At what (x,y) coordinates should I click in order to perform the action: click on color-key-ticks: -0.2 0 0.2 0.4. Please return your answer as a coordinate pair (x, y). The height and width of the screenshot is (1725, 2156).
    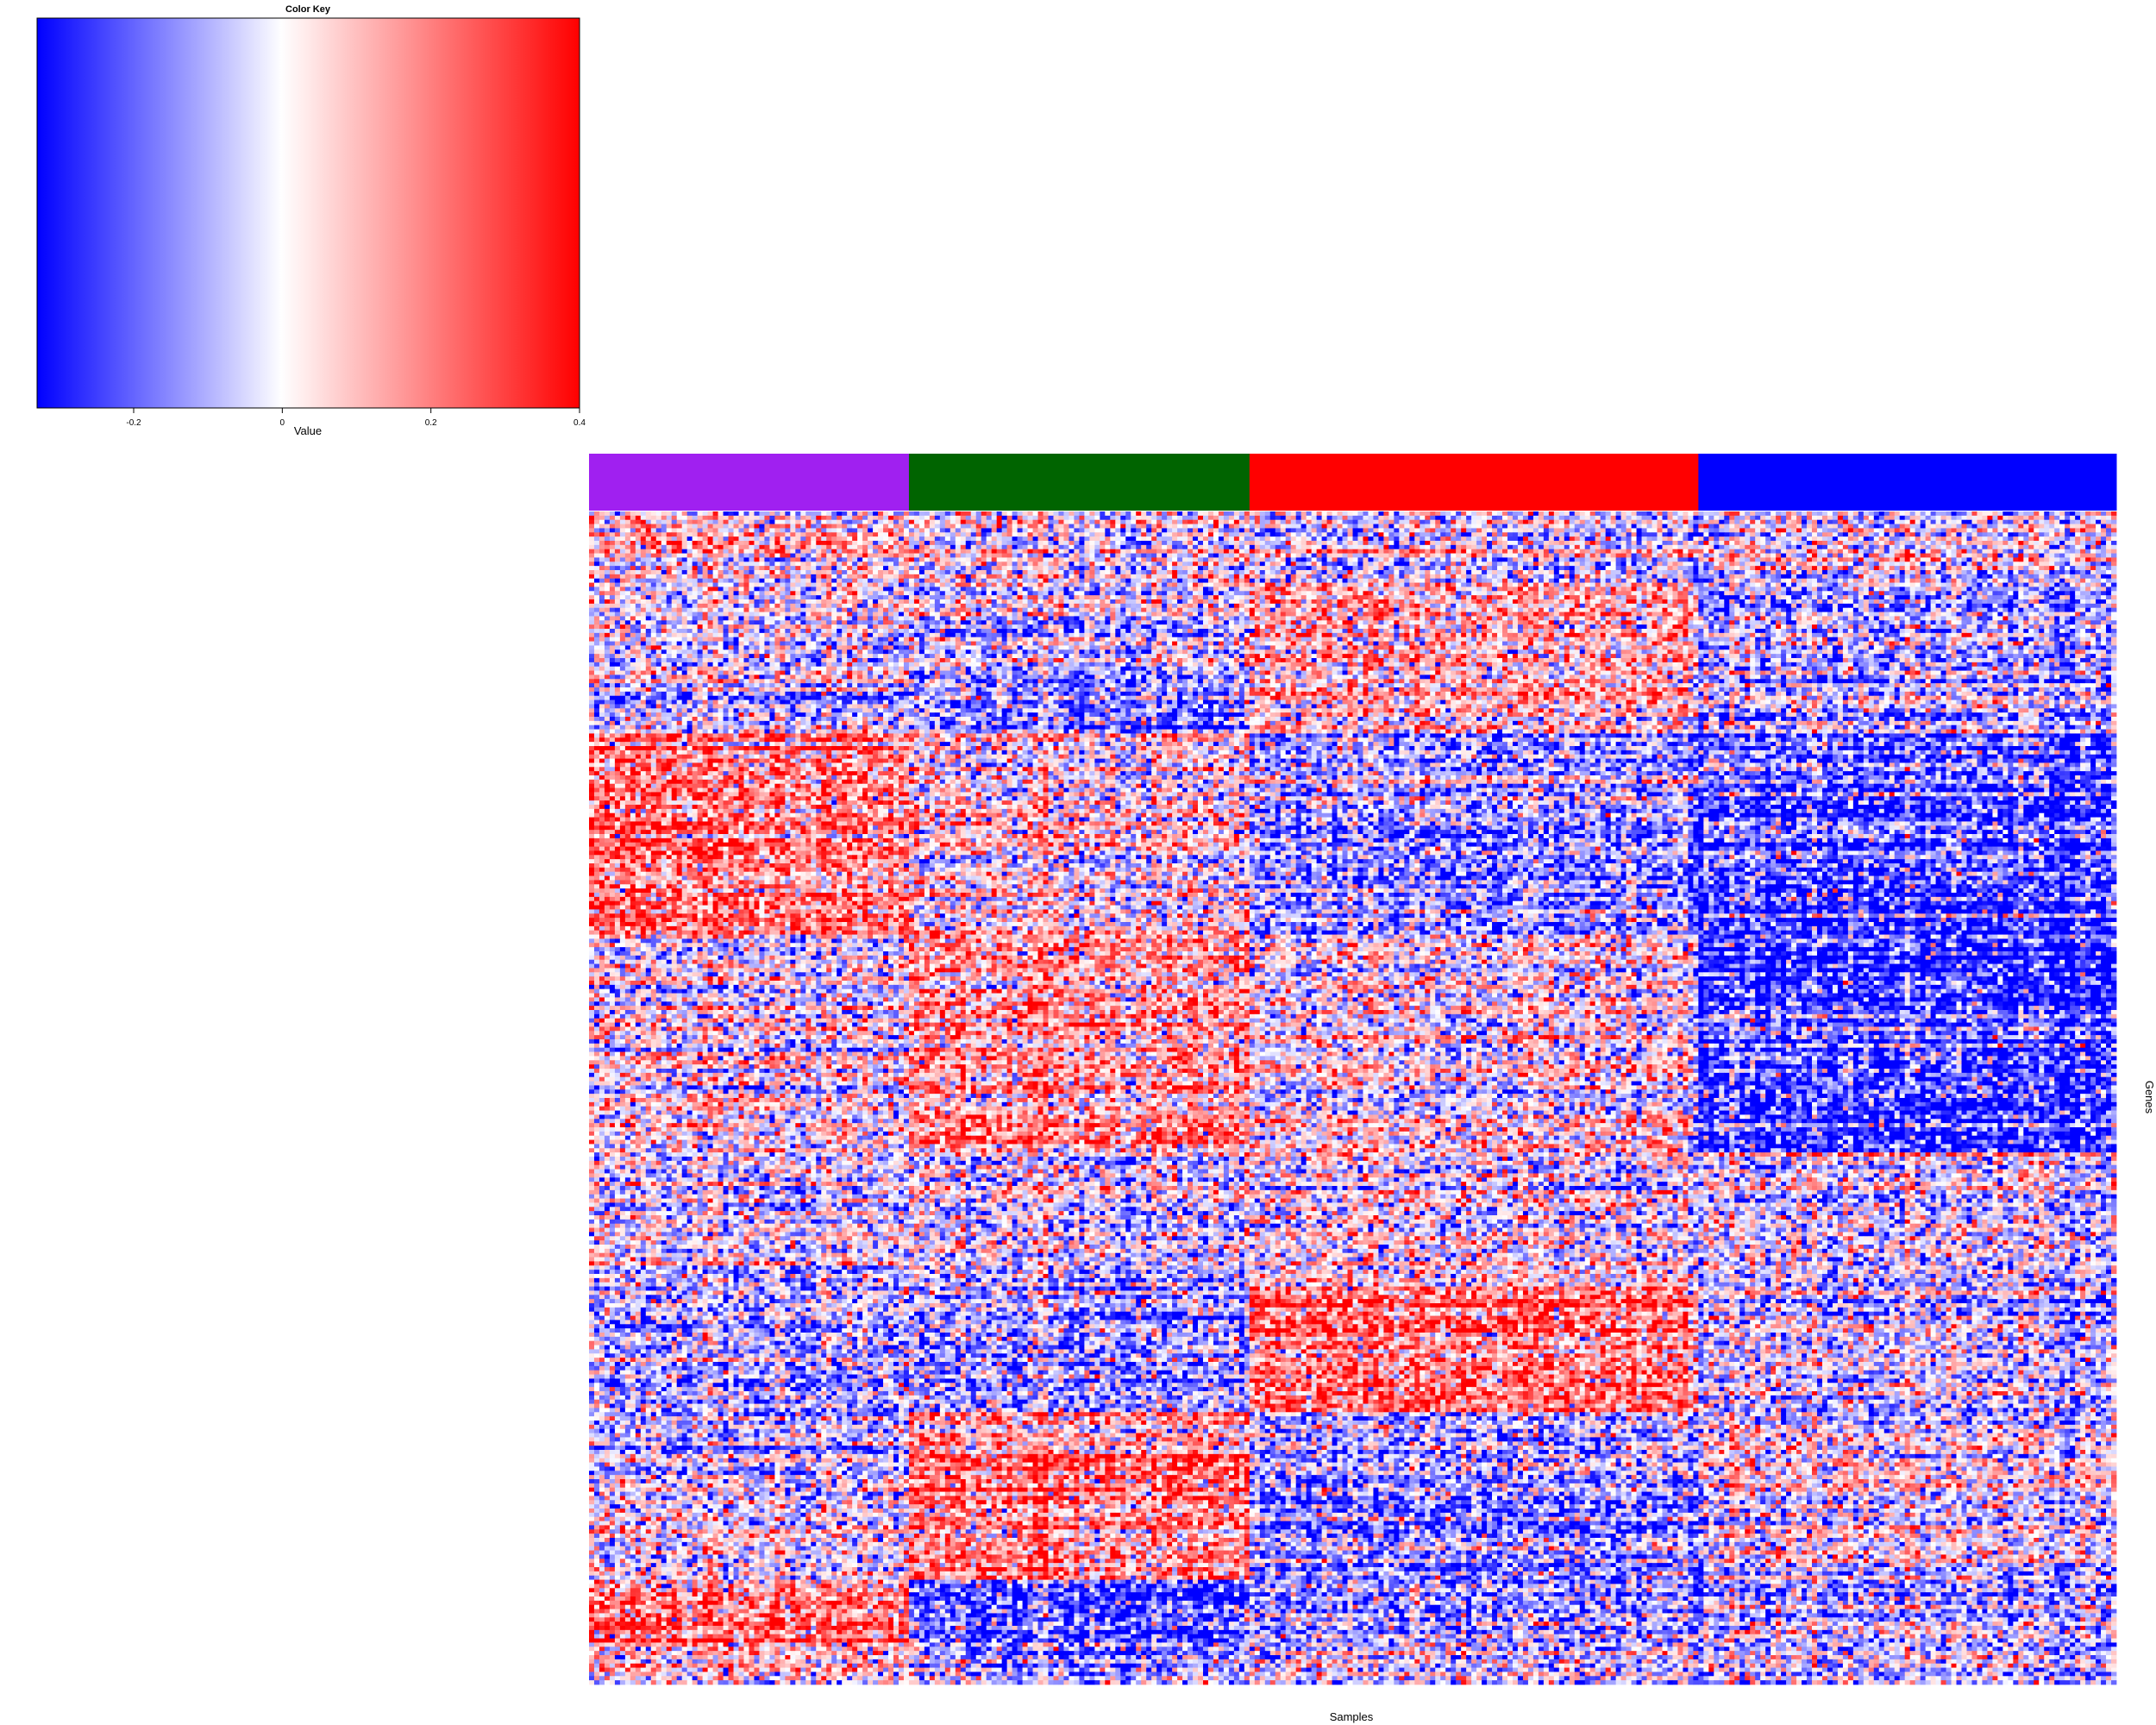
    Looking at the image, I should click on (356, 418).